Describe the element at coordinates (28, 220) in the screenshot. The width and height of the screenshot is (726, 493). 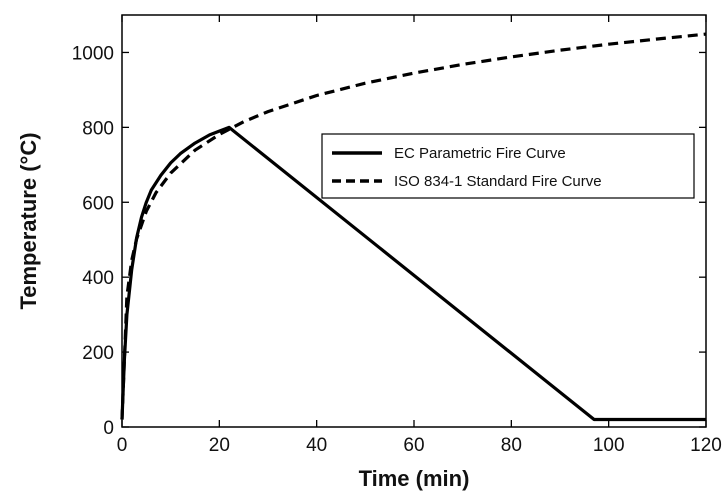
I see `y-axis-title: Temperature (°C)` at that location.